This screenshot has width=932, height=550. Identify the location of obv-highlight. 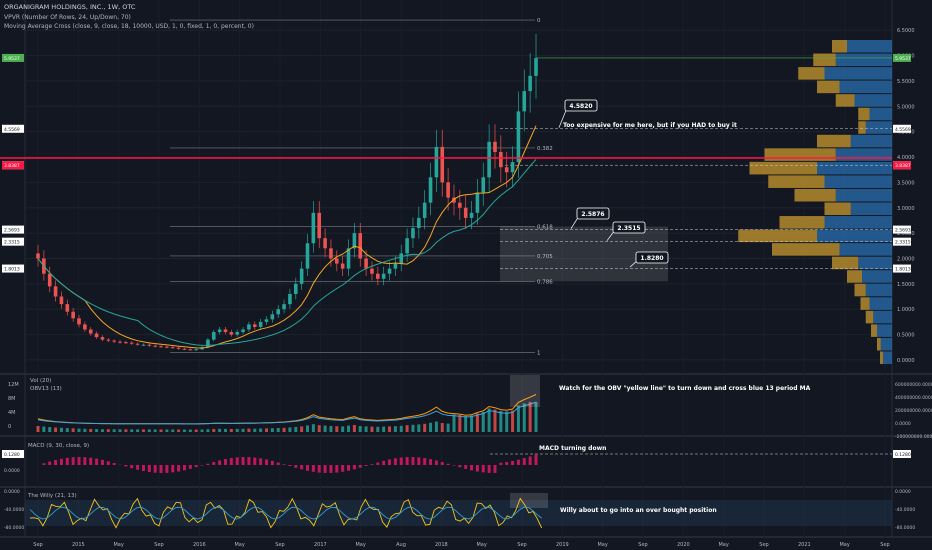
(525, 391).